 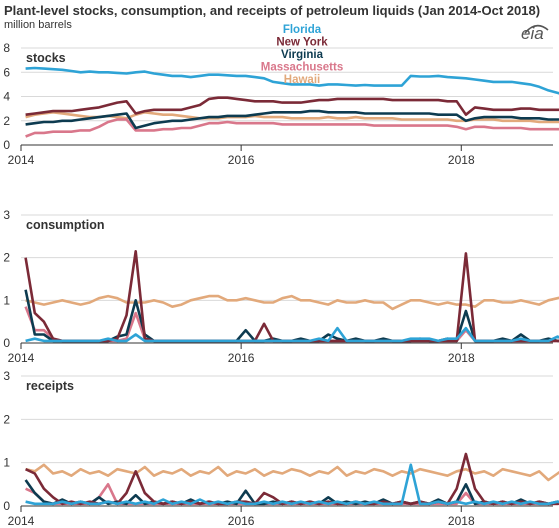 I want to click on y-tick-label: 6, so click(x=6, y=72).